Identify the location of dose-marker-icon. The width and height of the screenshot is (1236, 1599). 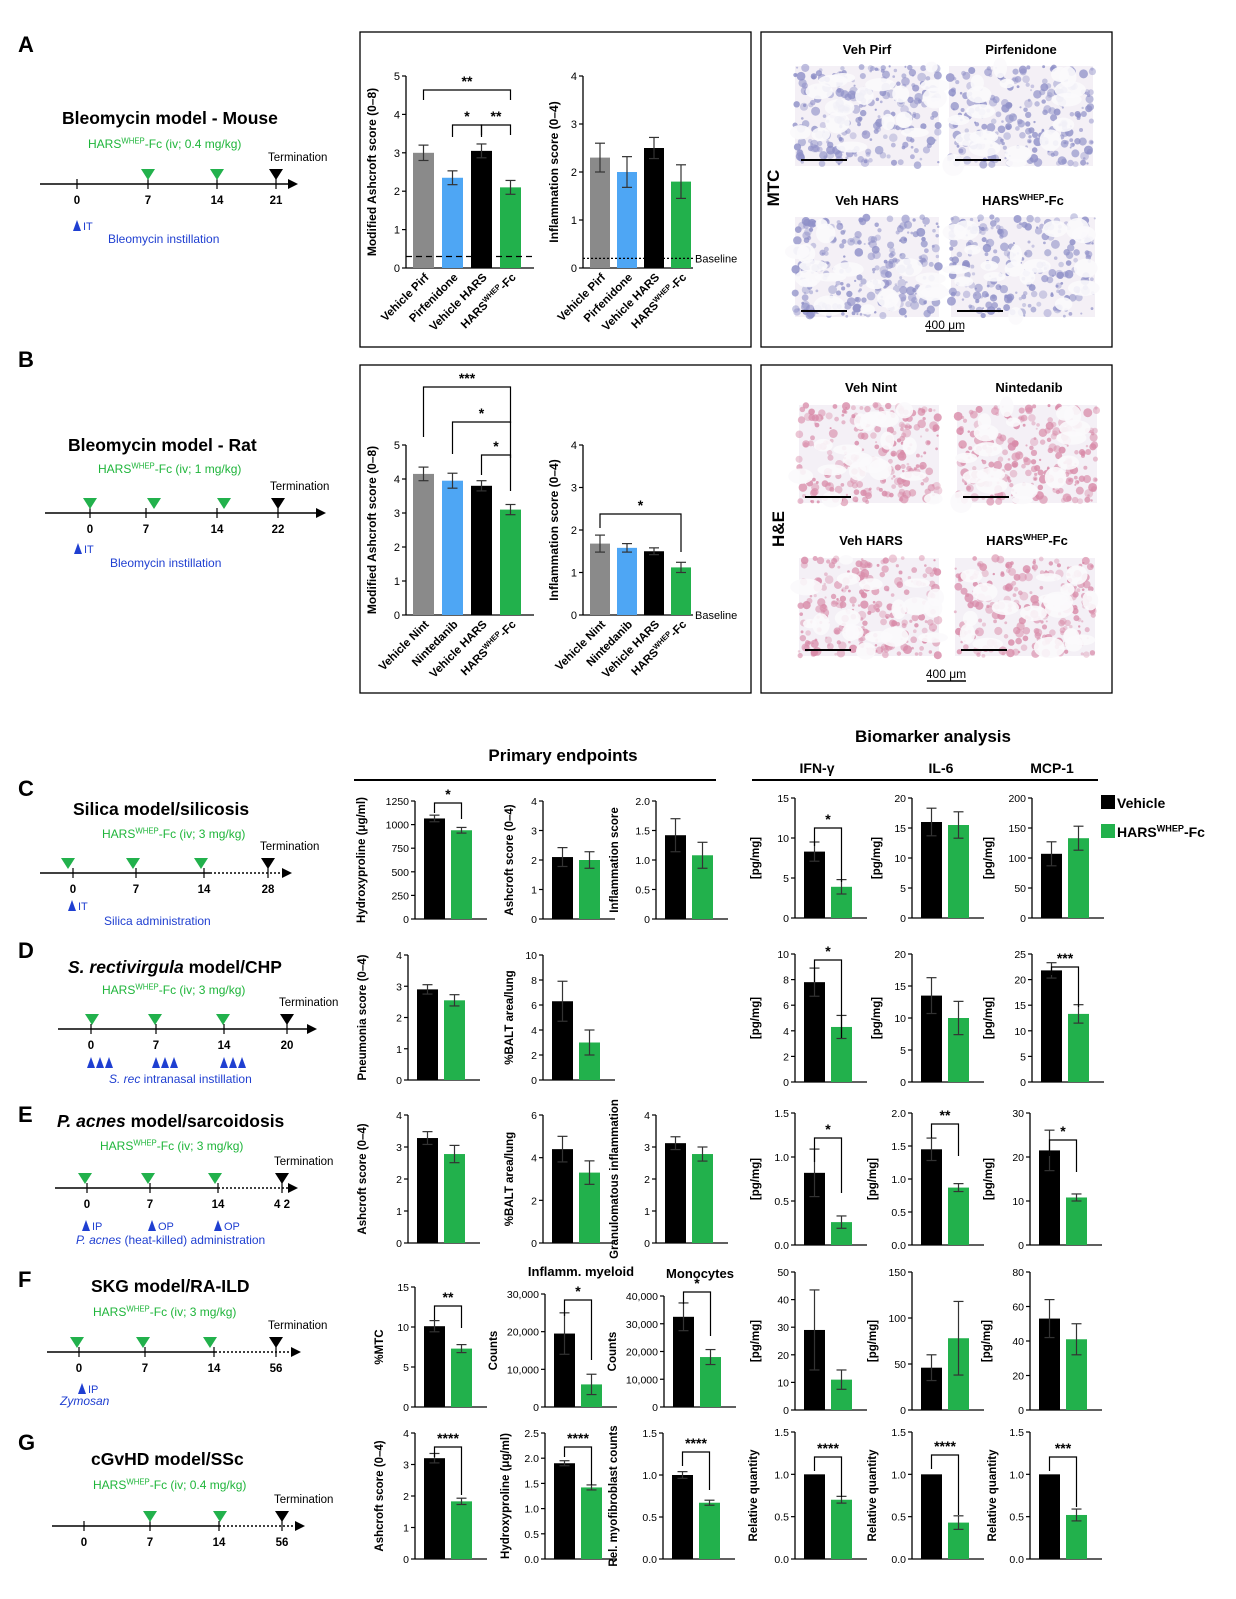
(85, 1178).